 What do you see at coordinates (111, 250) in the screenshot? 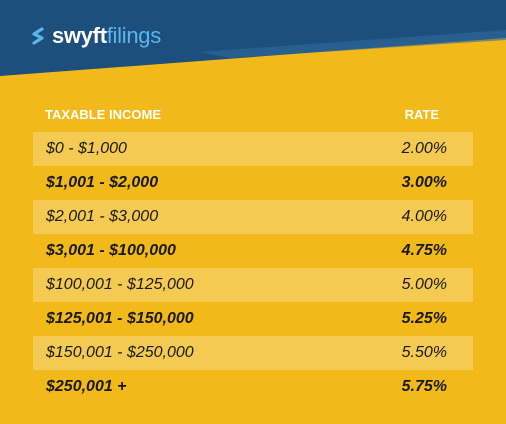
I see `income-cell: $3,001 - $100,000` at bounding box center [111, 250].